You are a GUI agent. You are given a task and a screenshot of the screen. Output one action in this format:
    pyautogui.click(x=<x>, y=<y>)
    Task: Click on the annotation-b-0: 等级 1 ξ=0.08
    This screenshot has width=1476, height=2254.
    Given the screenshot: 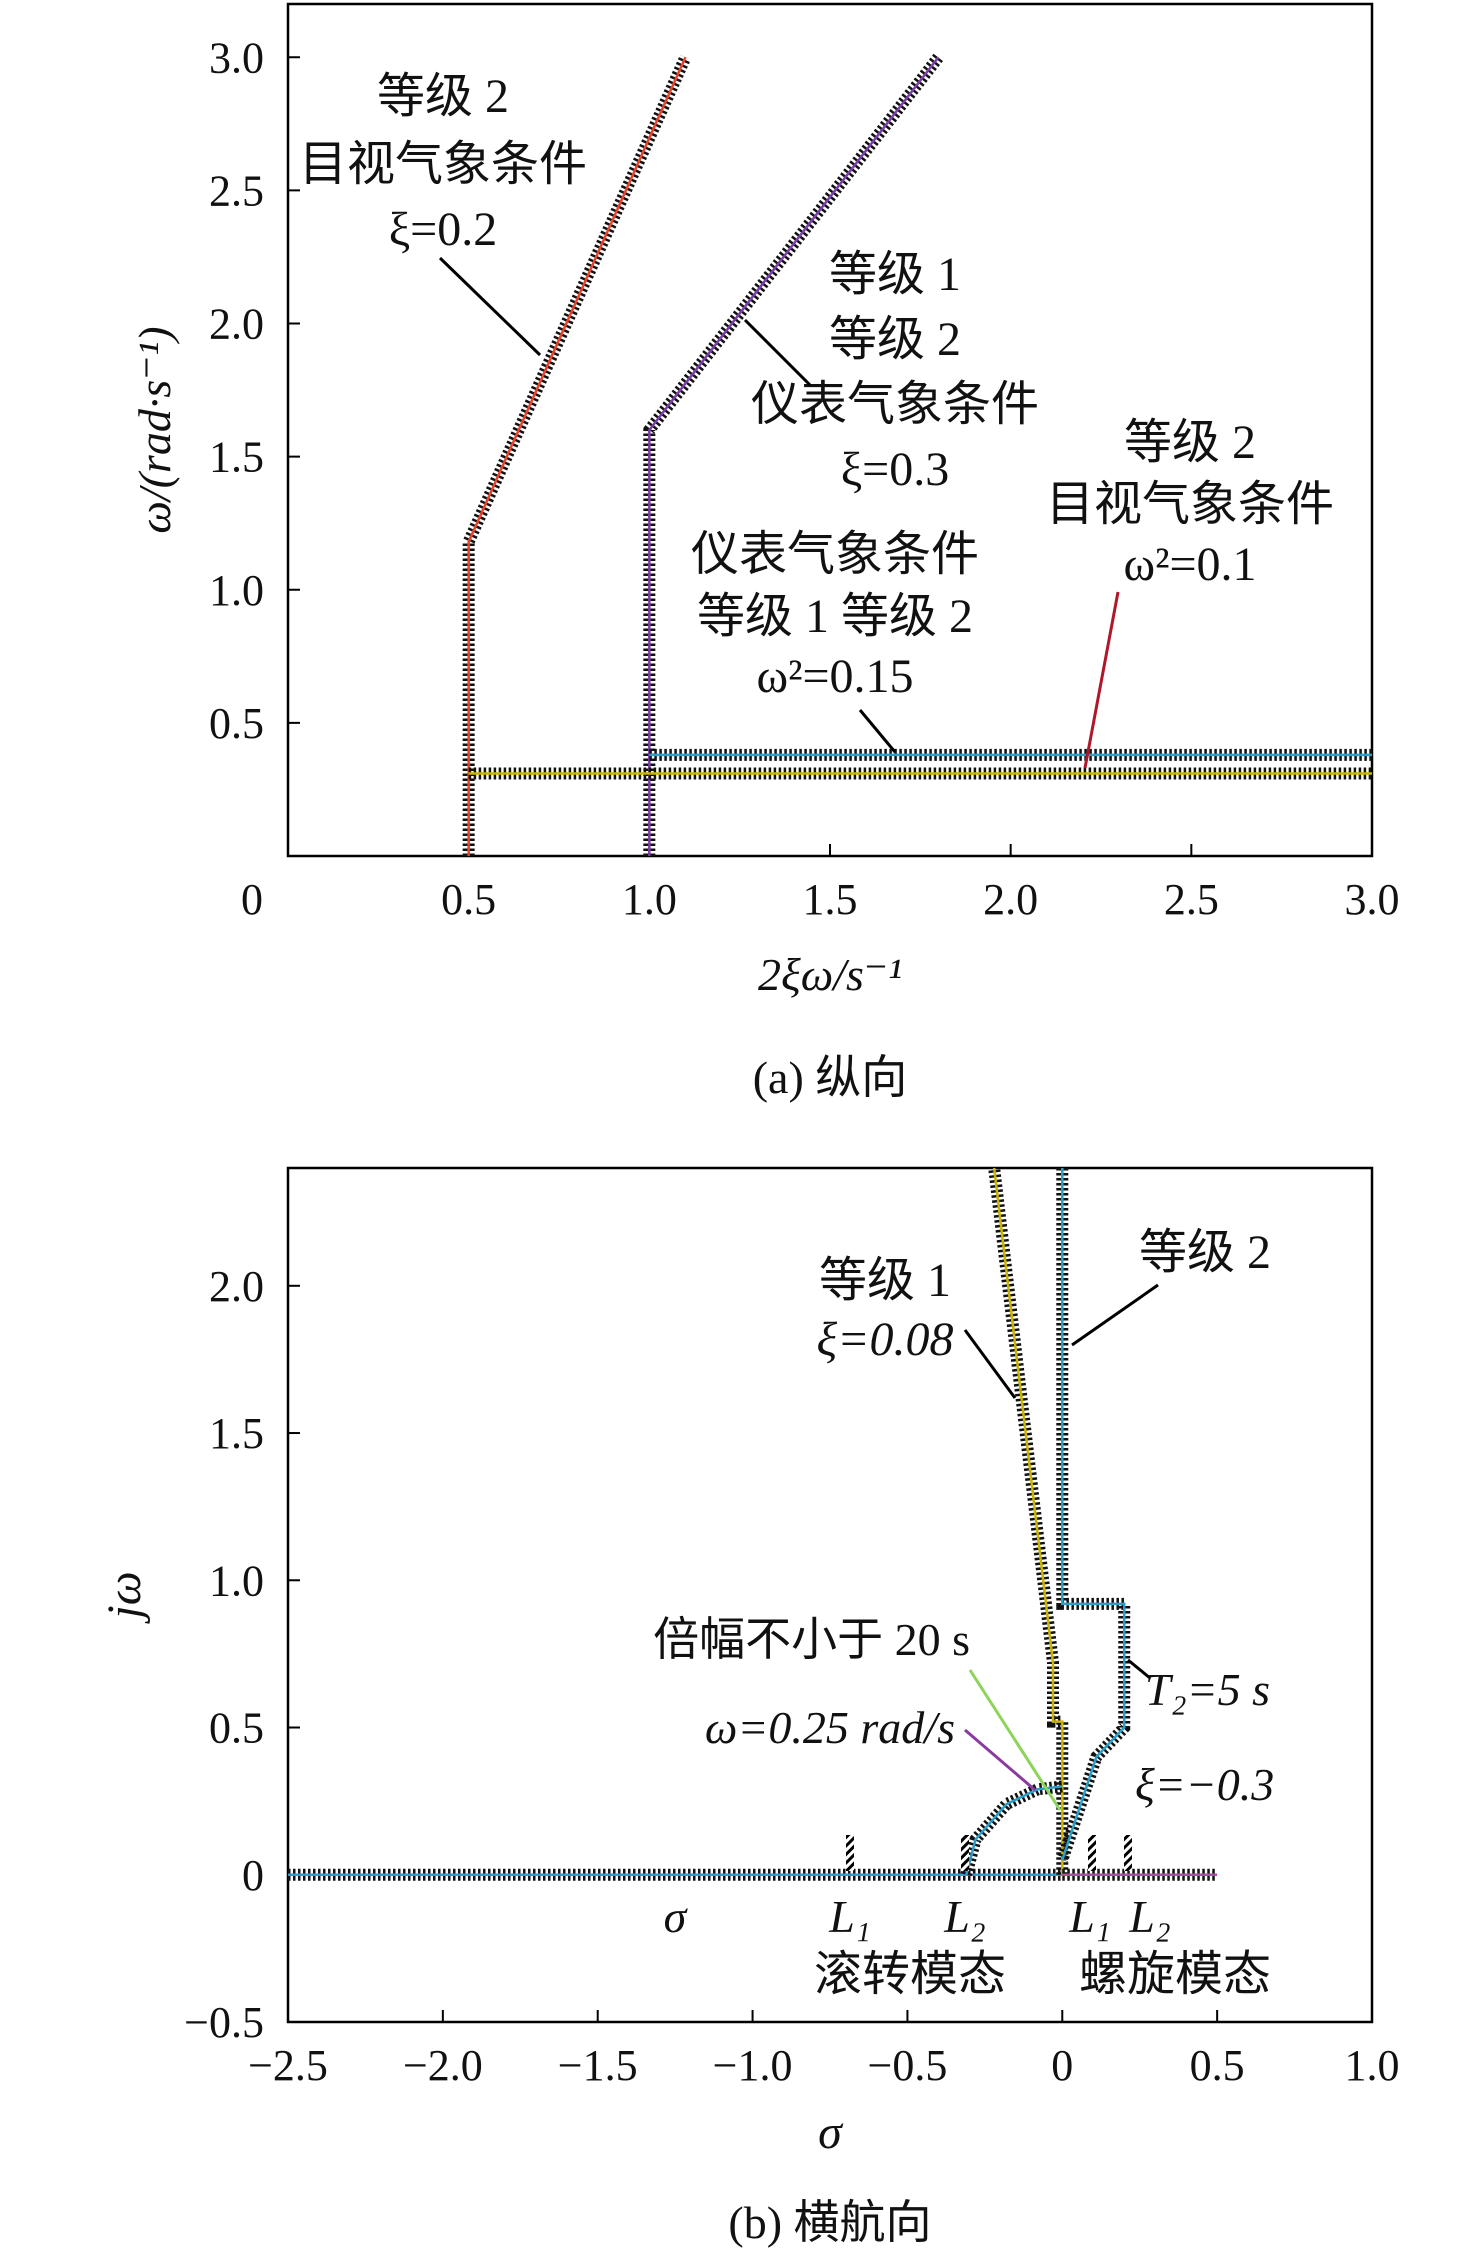 What is the action you would take?
    pyautogui.click(x=885, y=1310)
    